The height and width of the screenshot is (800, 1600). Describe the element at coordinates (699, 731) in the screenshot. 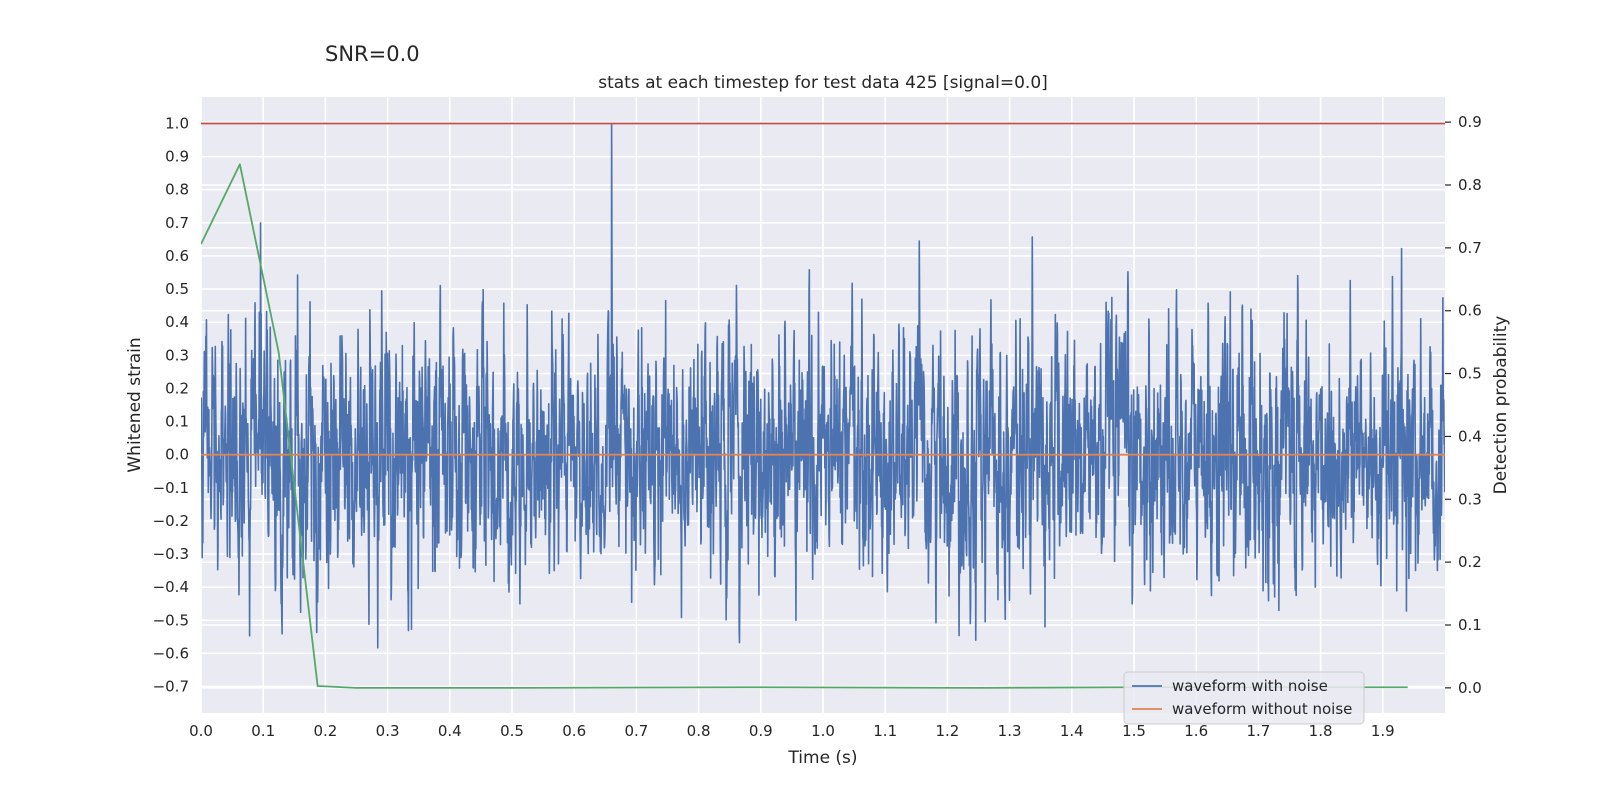

I see `x-tick-label: 0.8` at that location.